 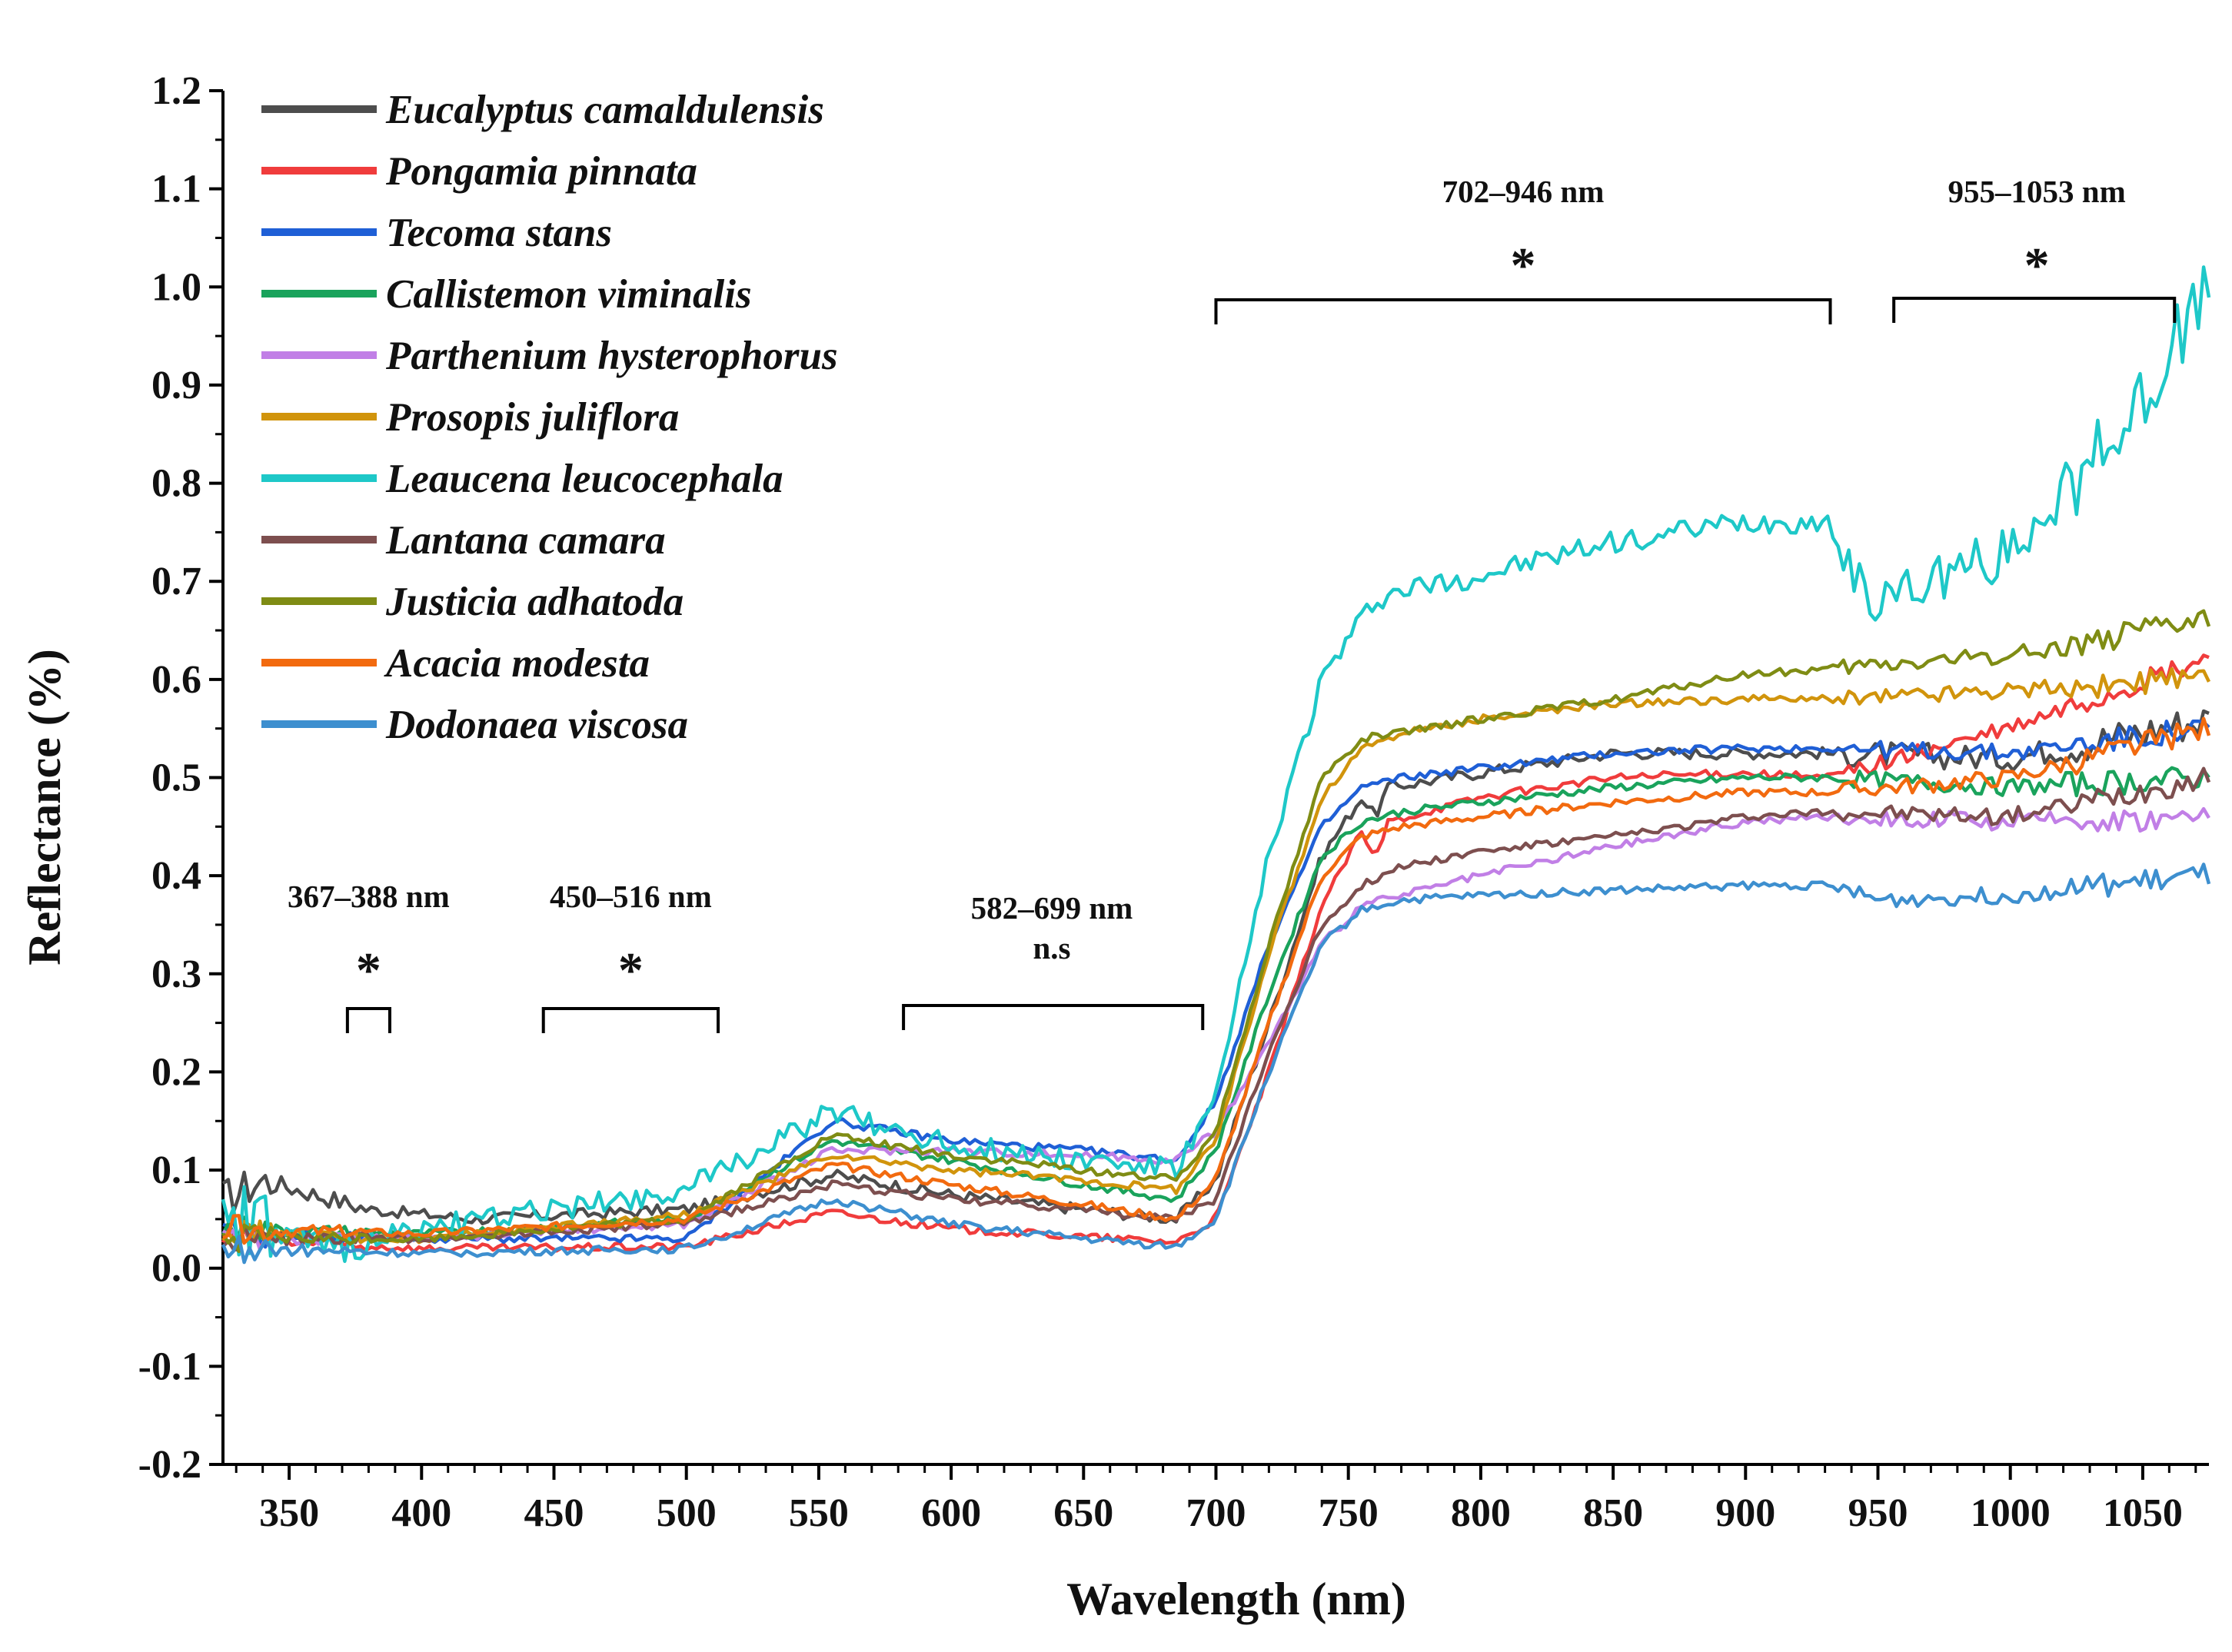 What do you see at coordinates (1349, 1513) in the screenshot?
I see `x-tick-label: 750` at bounding box center [1349, 1513].